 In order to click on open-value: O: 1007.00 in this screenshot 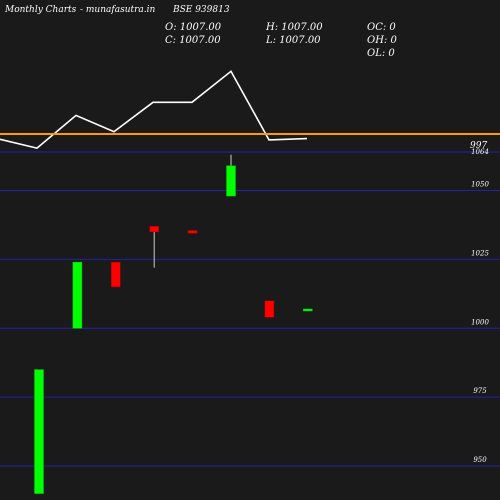, I will do `click(193, 27)`.